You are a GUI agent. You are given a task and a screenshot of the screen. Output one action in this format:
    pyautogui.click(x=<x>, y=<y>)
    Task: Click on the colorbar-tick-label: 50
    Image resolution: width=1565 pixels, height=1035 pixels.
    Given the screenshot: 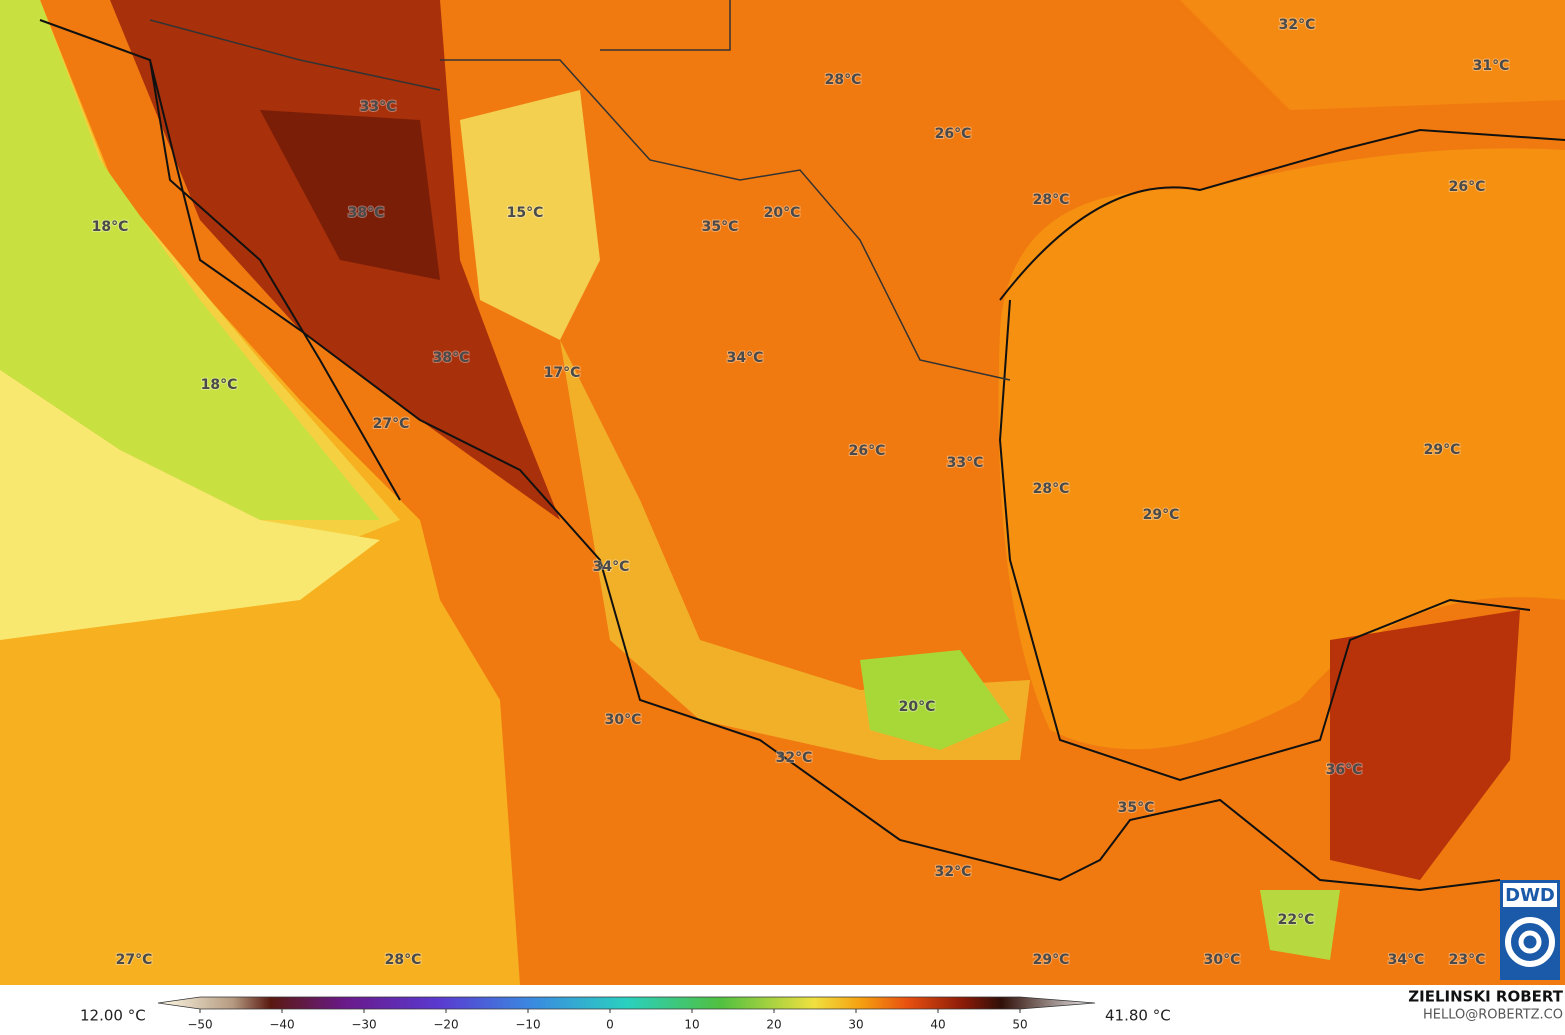 What is the action you would take?
    pyautogui.click(x=1019, y=1025)
    